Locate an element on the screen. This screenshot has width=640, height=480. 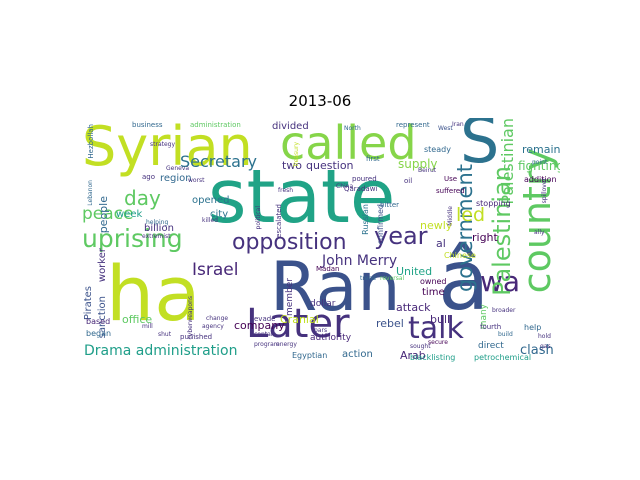
word-worst: worst is located at coordinates (196, 180).